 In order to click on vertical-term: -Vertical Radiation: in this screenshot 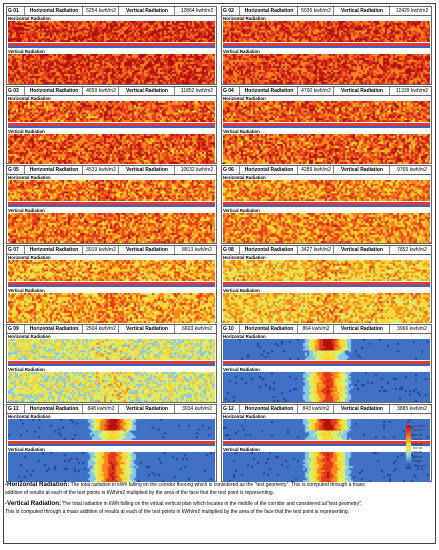, I will do `click(33, 503)`.